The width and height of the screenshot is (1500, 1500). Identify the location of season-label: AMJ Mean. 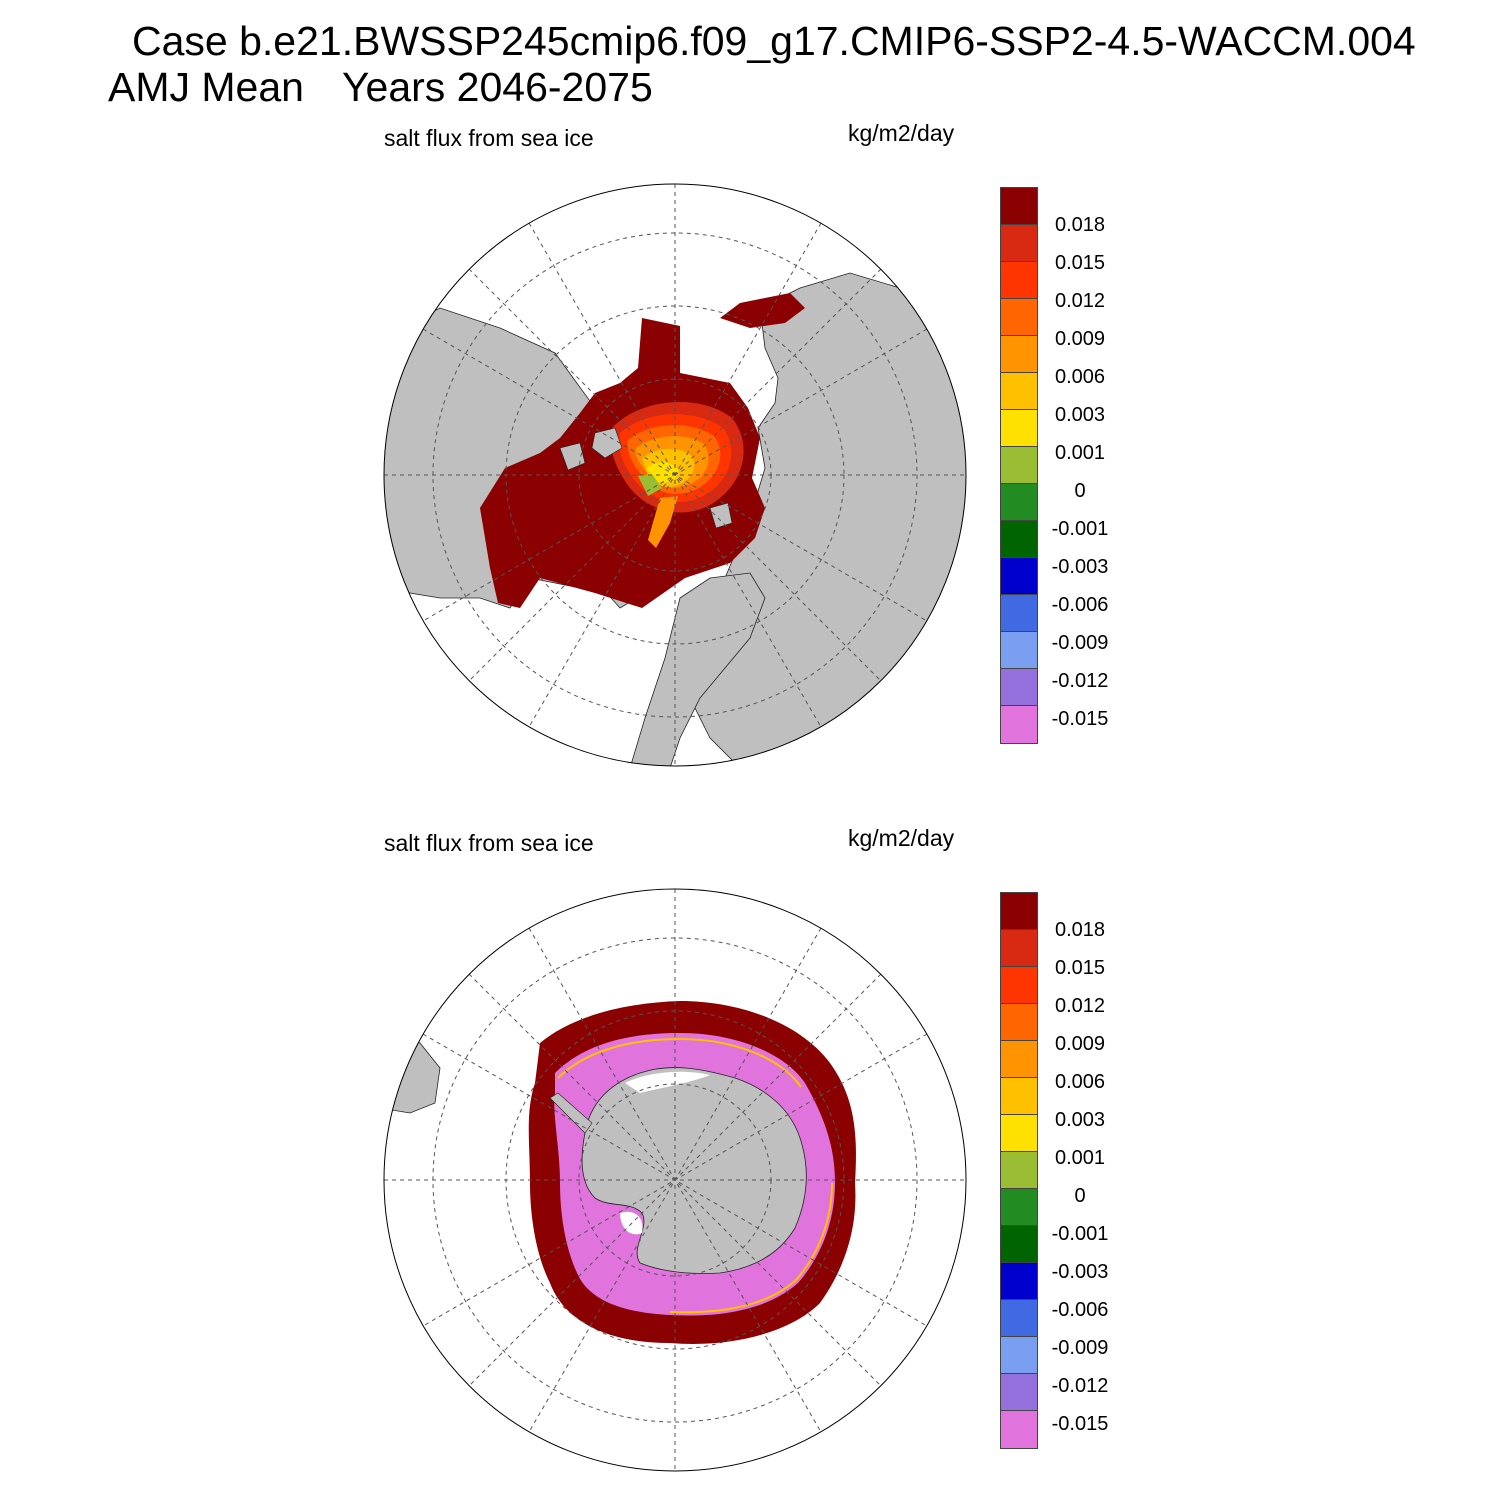
(206, 87).